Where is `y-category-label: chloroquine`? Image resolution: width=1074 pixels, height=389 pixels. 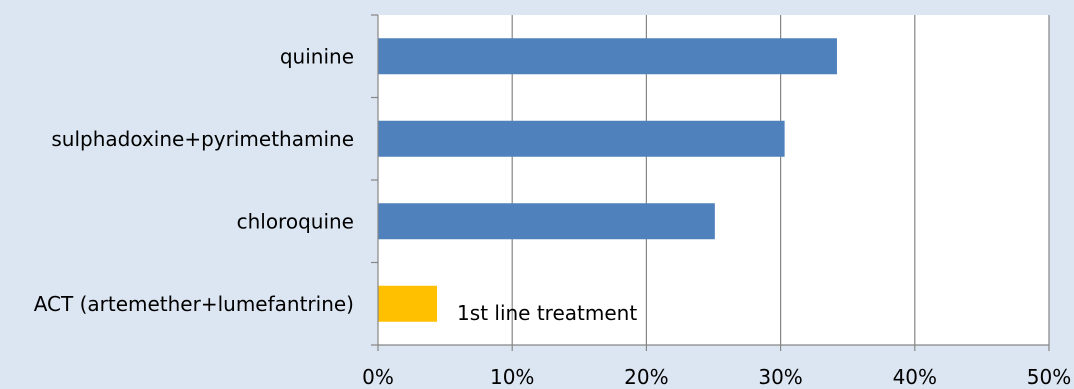
y-category-label: chloroquine is located at coordinates (295, 221).